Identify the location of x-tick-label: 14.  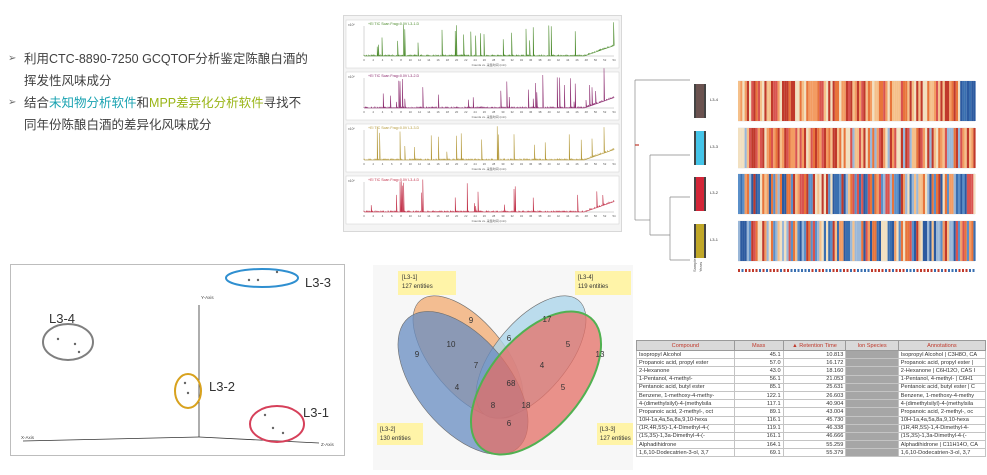
(429, 216).